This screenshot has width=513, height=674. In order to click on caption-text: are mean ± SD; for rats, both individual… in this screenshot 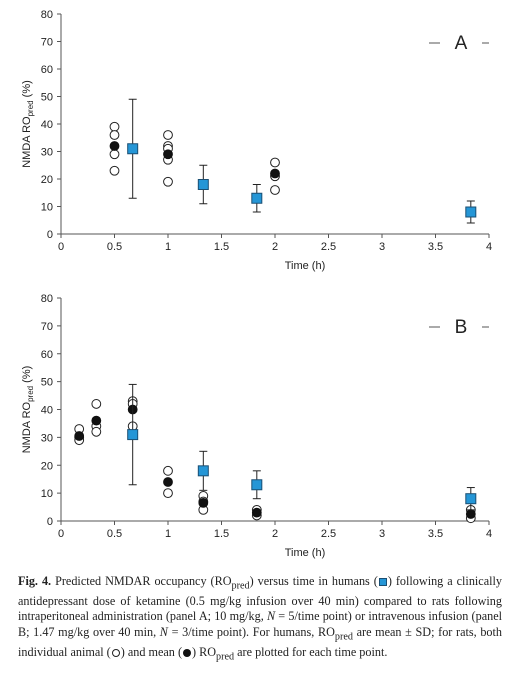, I will do `click(260, 641)`.